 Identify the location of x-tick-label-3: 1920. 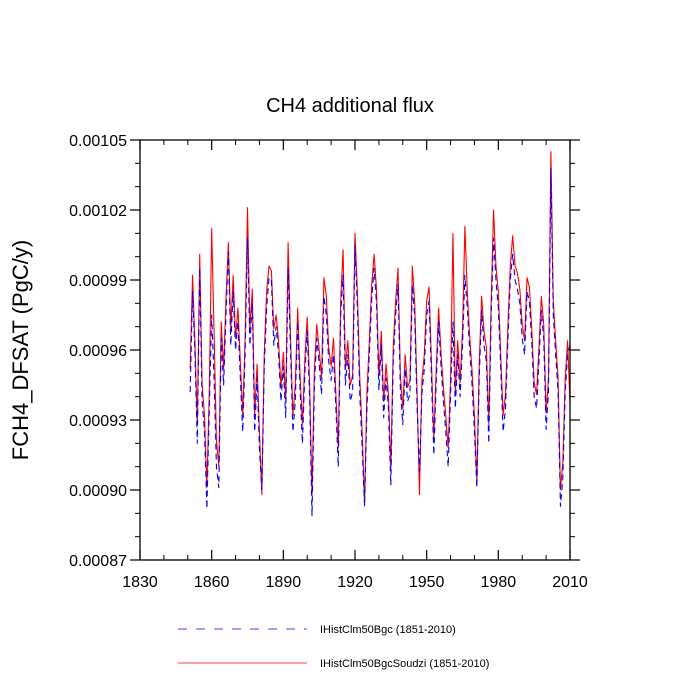
(355, 582).